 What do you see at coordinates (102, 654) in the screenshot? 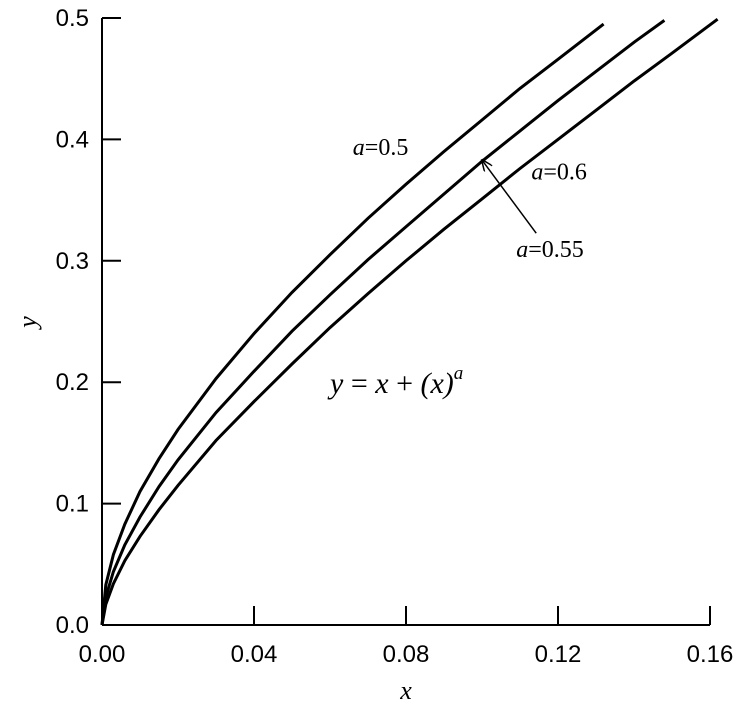
I see `x-tick-label: 0.00` at bounding box center [102, 654].